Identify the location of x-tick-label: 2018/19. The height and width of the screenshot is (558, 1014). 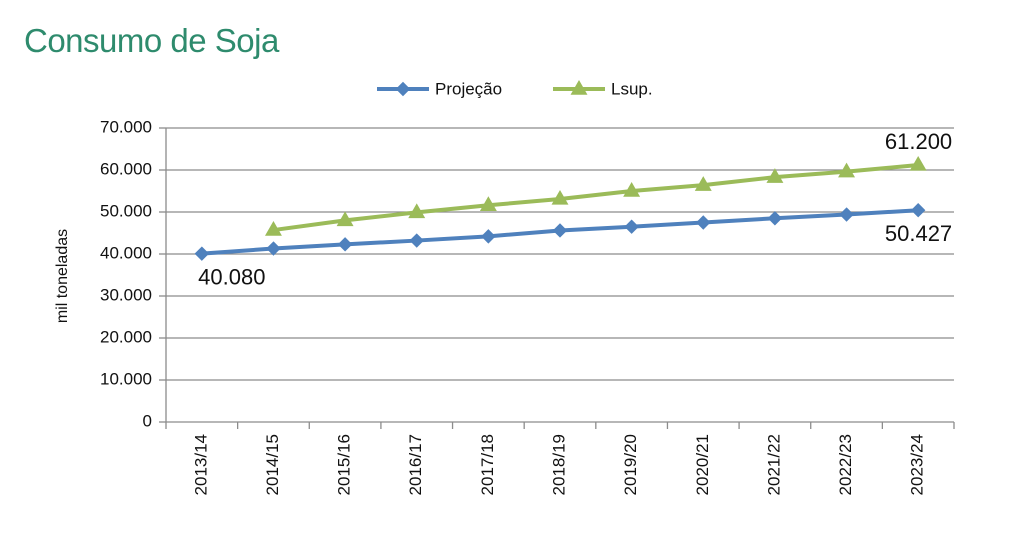
(558, 464).